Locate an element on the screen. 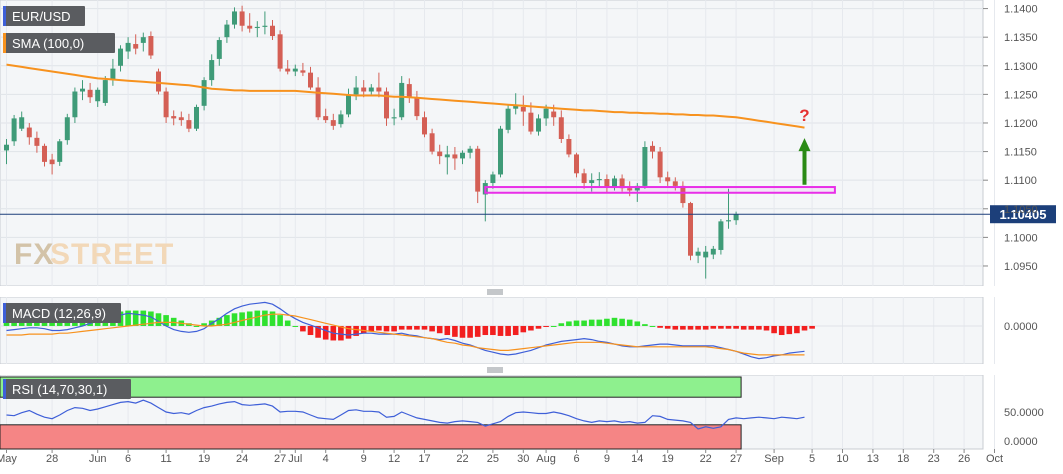  instrument-legend-box is located at coordinates (44, 16).